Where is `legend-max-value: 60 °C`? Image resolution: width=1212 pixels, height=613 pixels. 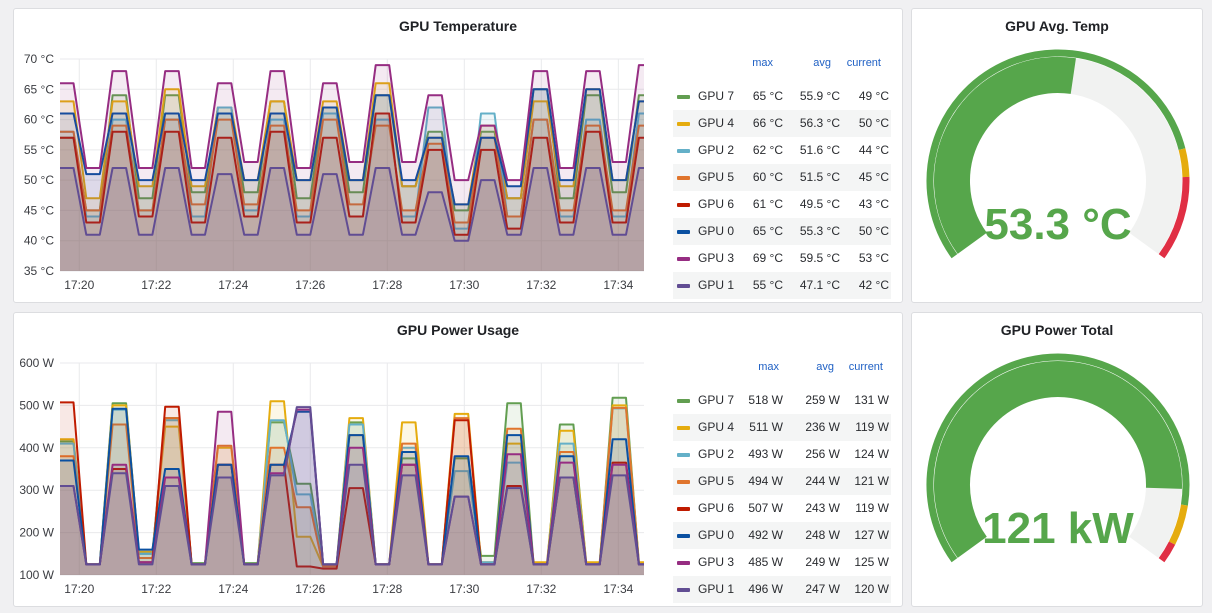 legend-max-value: 60 °C is located at coordinates (767, 177).